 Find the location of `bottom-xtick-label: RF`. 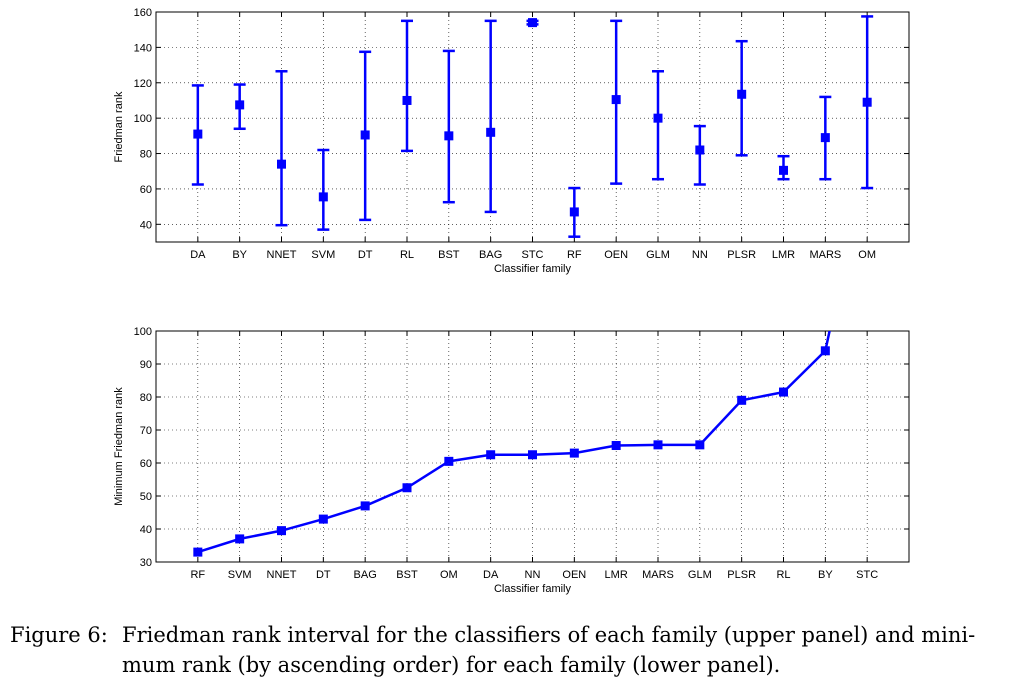

bottom-xtick-label: RF is located at coordinates (197, 575).